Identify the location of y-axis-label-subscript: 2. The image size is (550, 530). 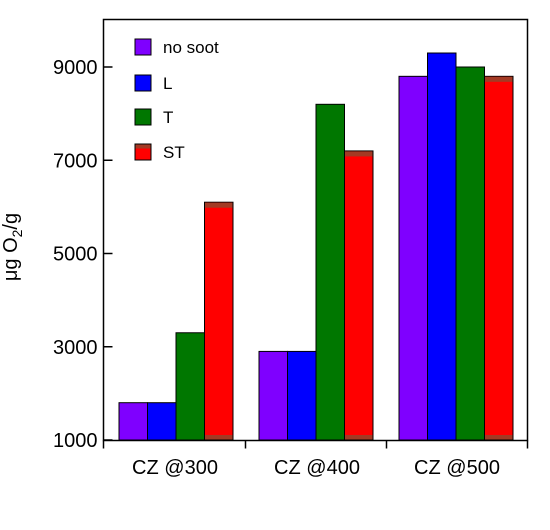
(17, 233).